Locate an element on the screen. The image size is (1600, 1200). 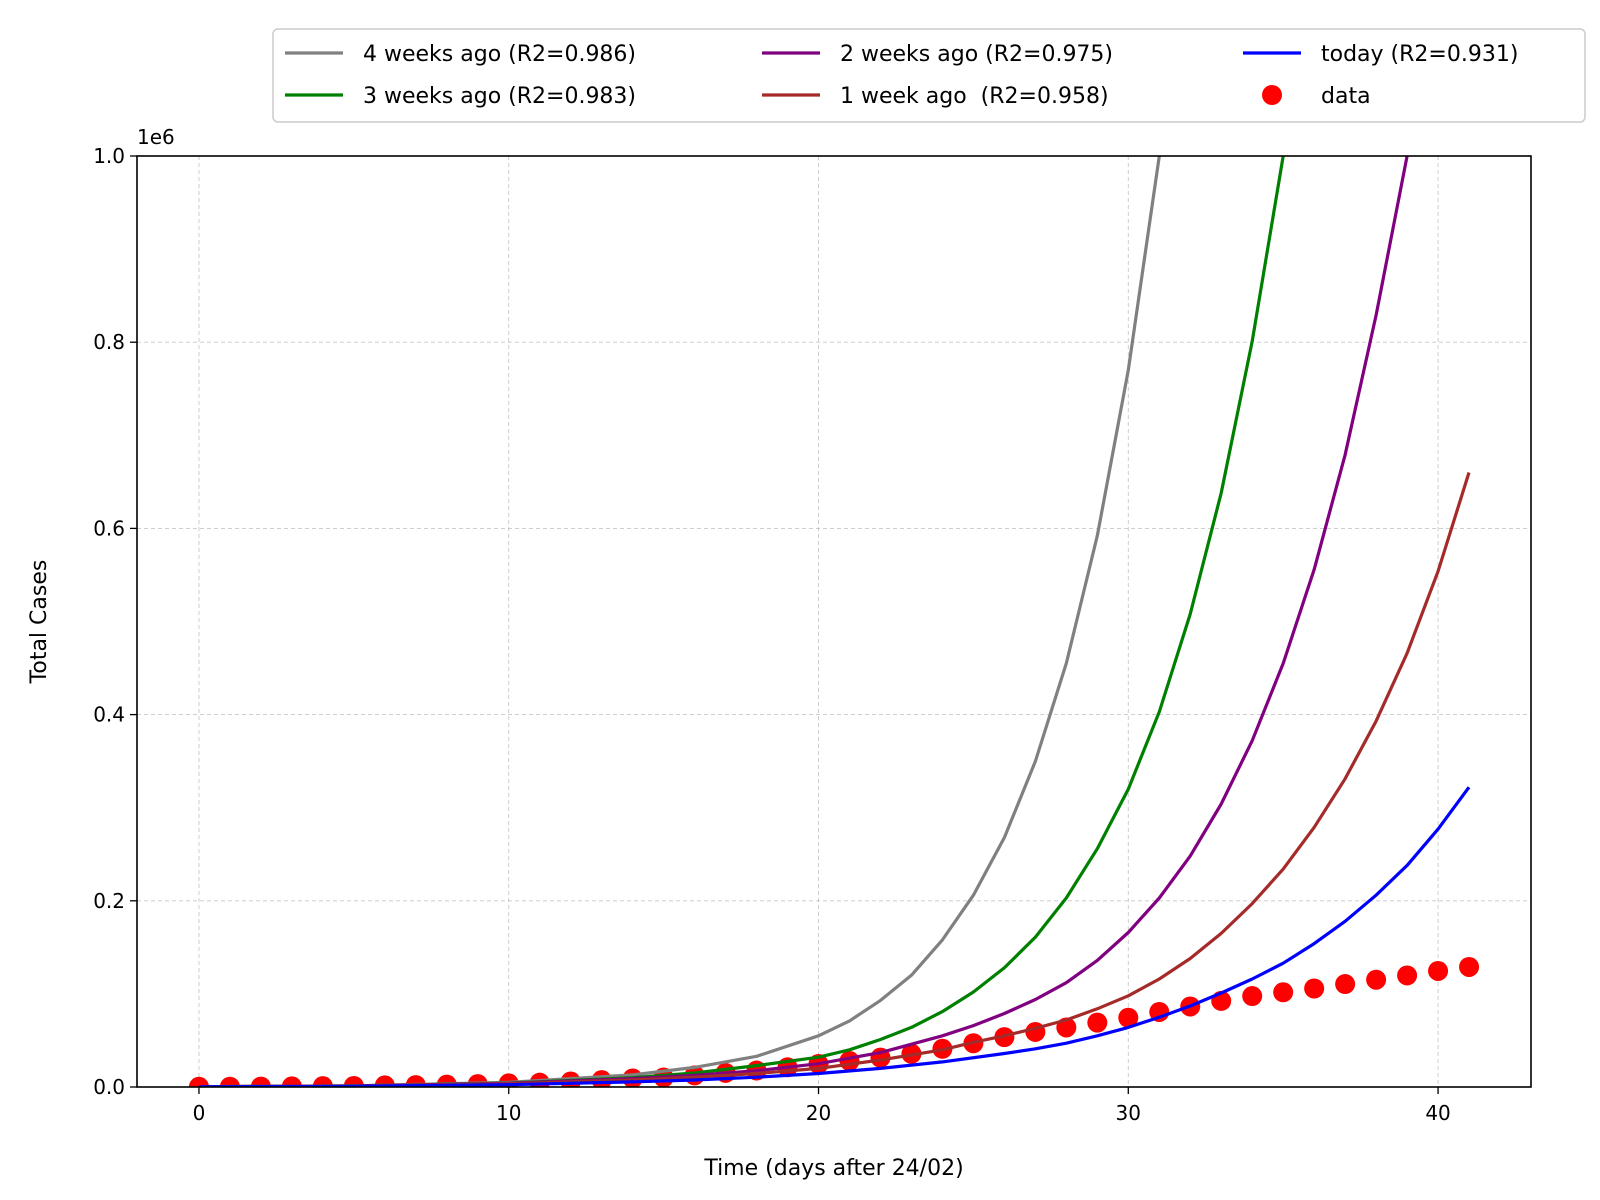
x-tick-label: 30 is located at coordinates (1128, 1113).